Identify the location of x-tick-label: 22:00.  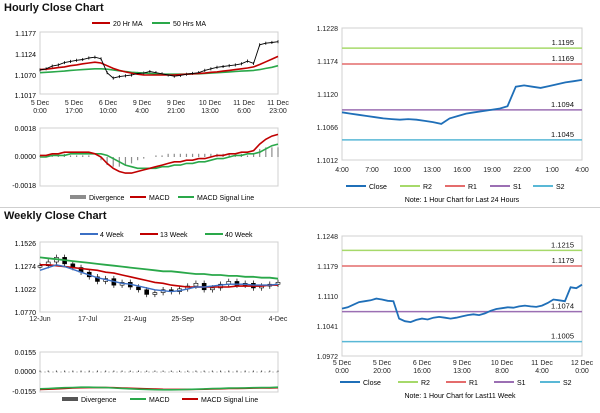
(522, 170).